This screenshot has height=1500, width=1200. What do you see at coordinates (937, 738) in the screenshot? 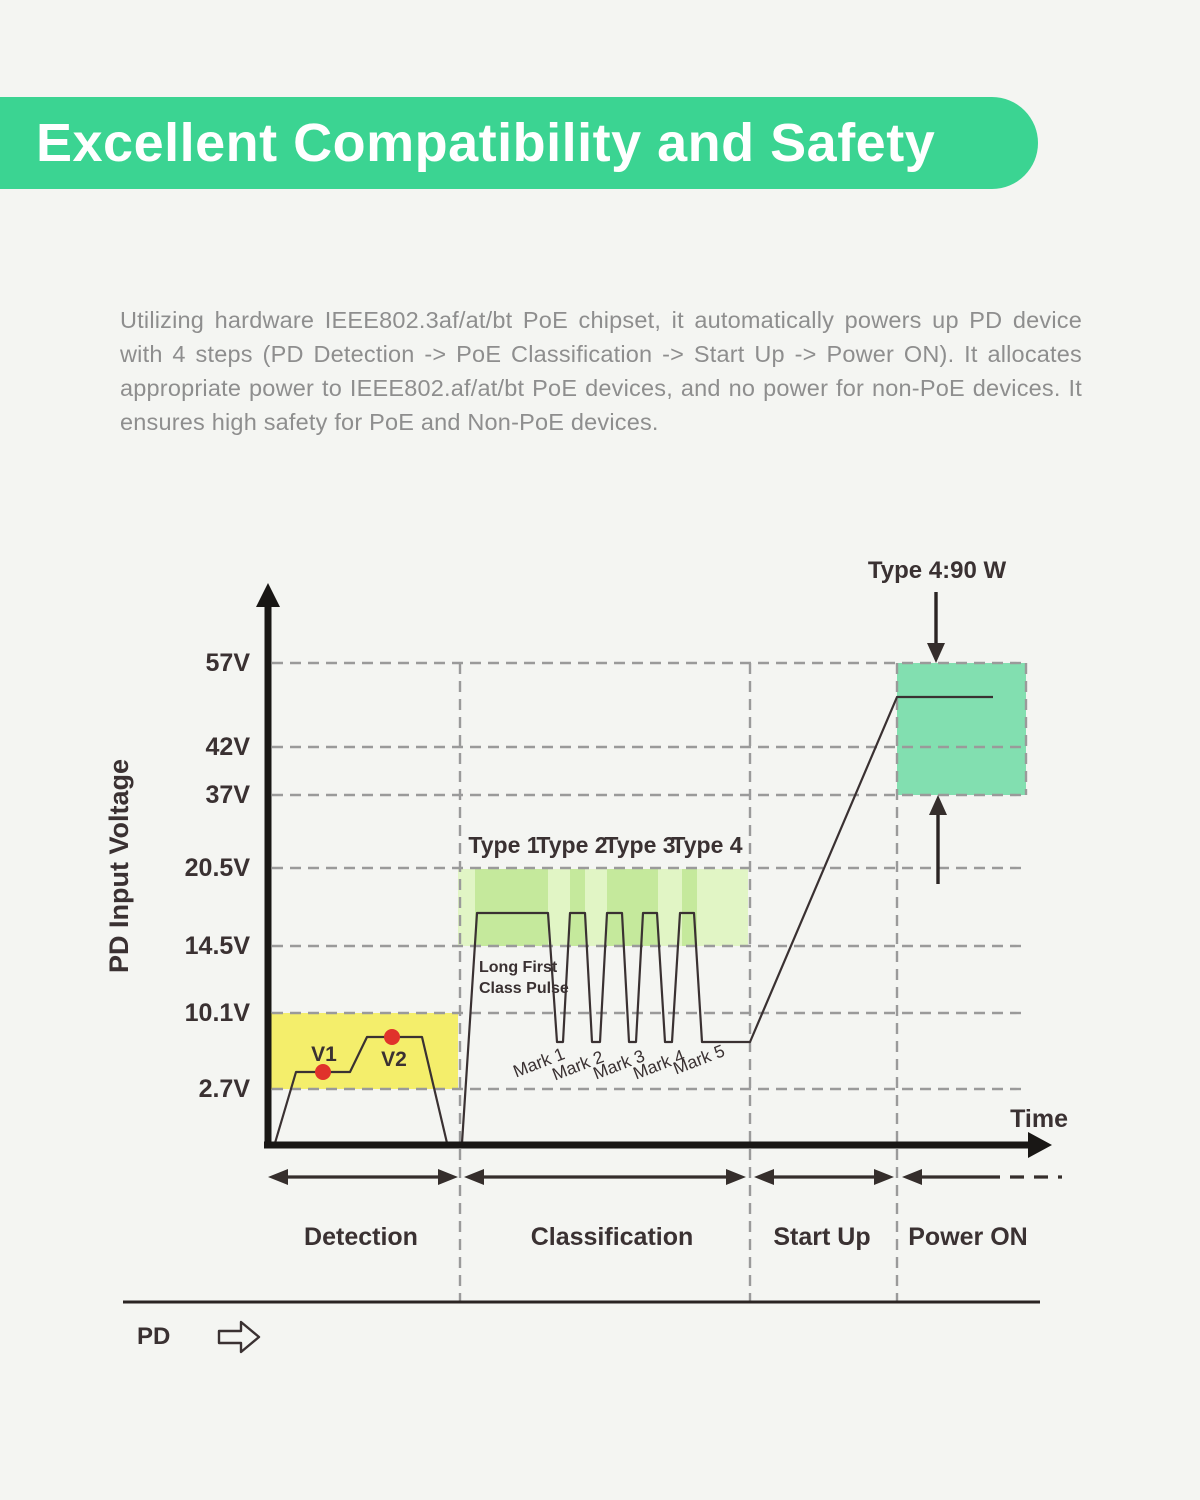
I see `power-annotation-arrows` at bounding box center [937, 738].